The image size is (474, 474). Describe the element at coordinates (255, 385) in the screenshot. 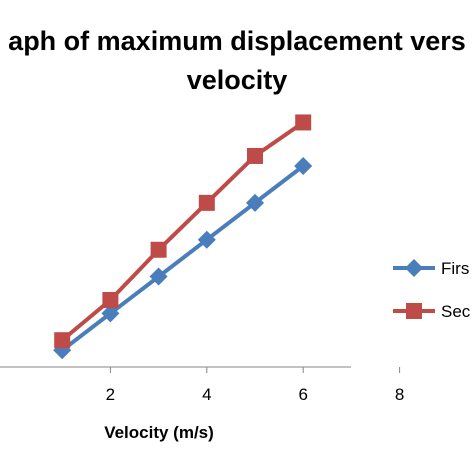

I see `x-axis-ticks: 2 4 6 8` at that location.